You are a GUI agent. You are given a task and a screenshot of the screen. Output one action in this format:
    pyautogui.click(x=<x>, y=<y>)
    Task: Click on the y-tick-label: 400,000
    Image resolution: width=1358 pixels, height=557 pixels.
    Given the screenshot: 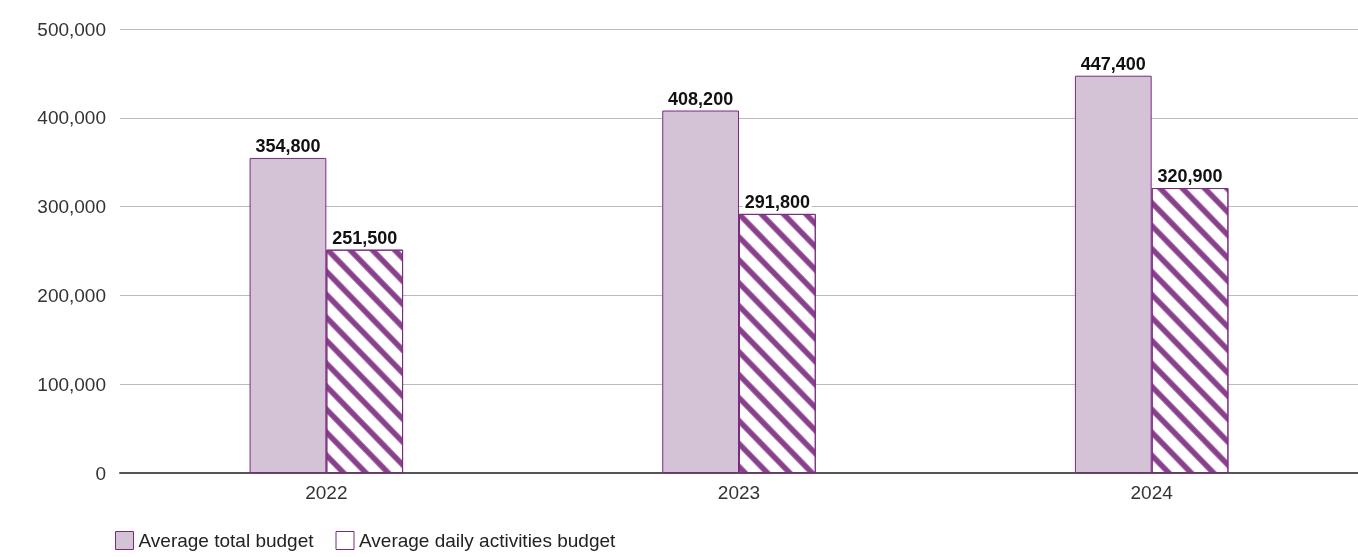 What is the action you would take?
    pyautogui.click(x=71, y=118)
    